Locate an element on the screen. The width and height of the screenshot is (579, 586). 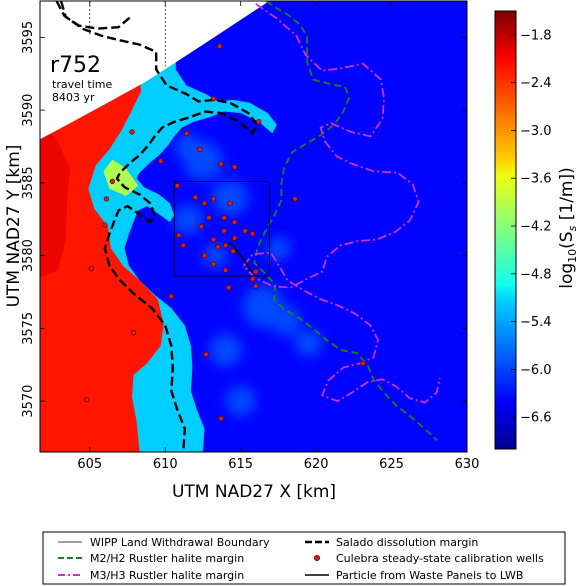
colorbar-tick-label: −6.6 is located at coordinates (536, 418).